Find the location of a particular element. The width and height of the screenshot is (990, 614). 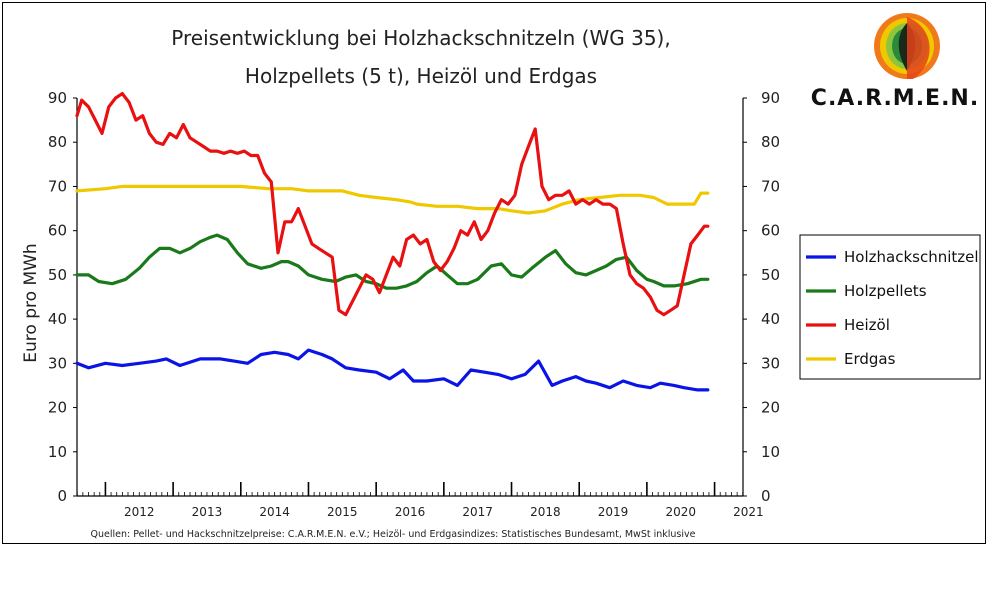

series-line-holzhackschnitzel is located at coordinates (392, 370).